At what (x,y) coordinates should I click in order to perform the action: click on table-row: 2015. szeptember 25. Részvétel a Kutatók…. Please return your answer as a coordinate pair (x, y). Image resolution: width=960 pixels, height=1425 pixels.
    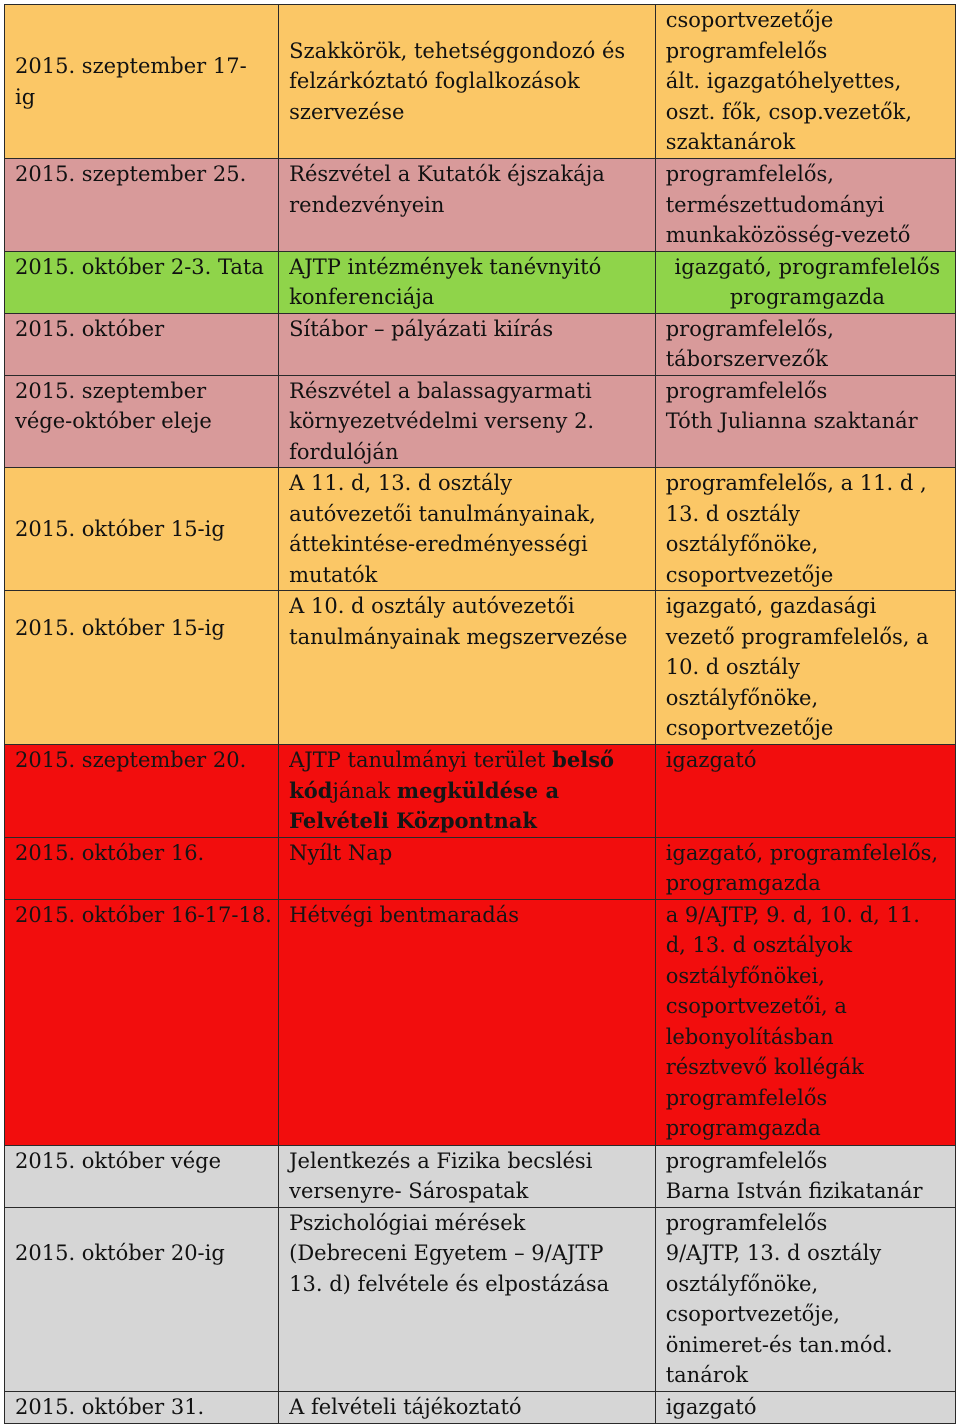
    Looking at the image, I should click on (480, 205).